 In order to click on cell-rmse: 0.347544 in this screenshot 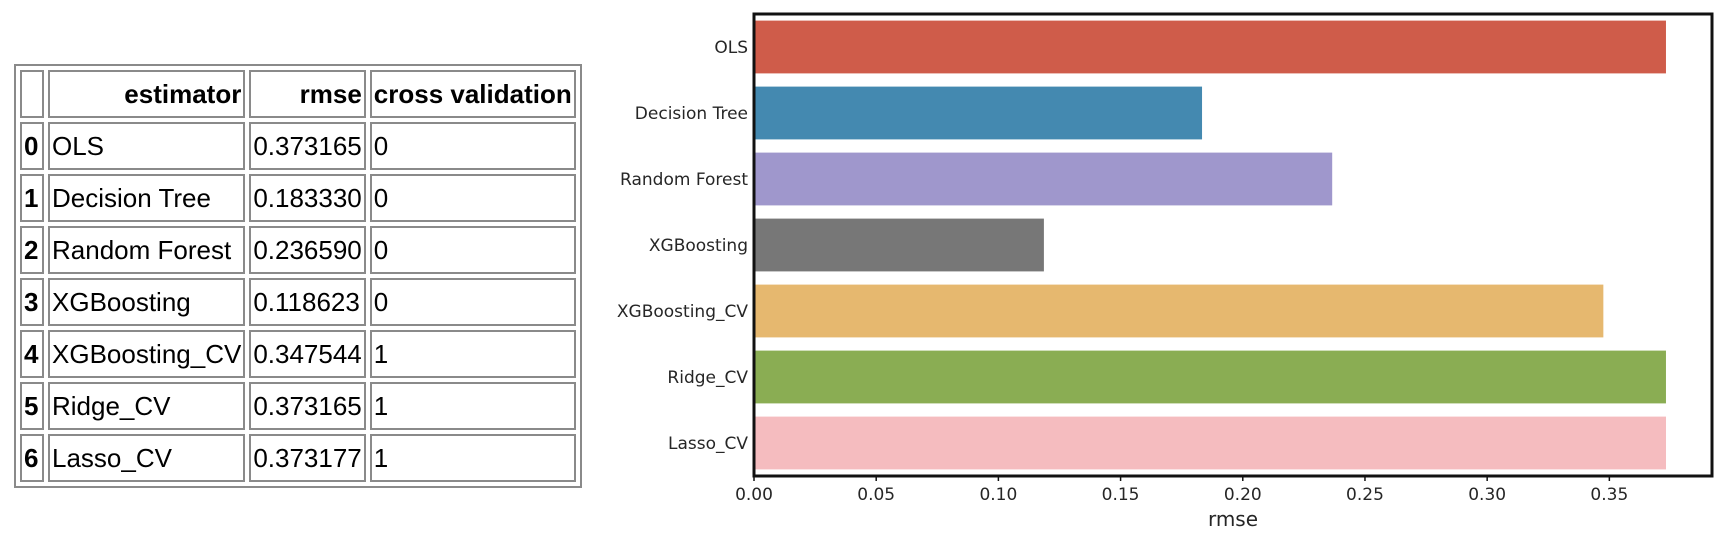, I will do `click(307, 354)`.